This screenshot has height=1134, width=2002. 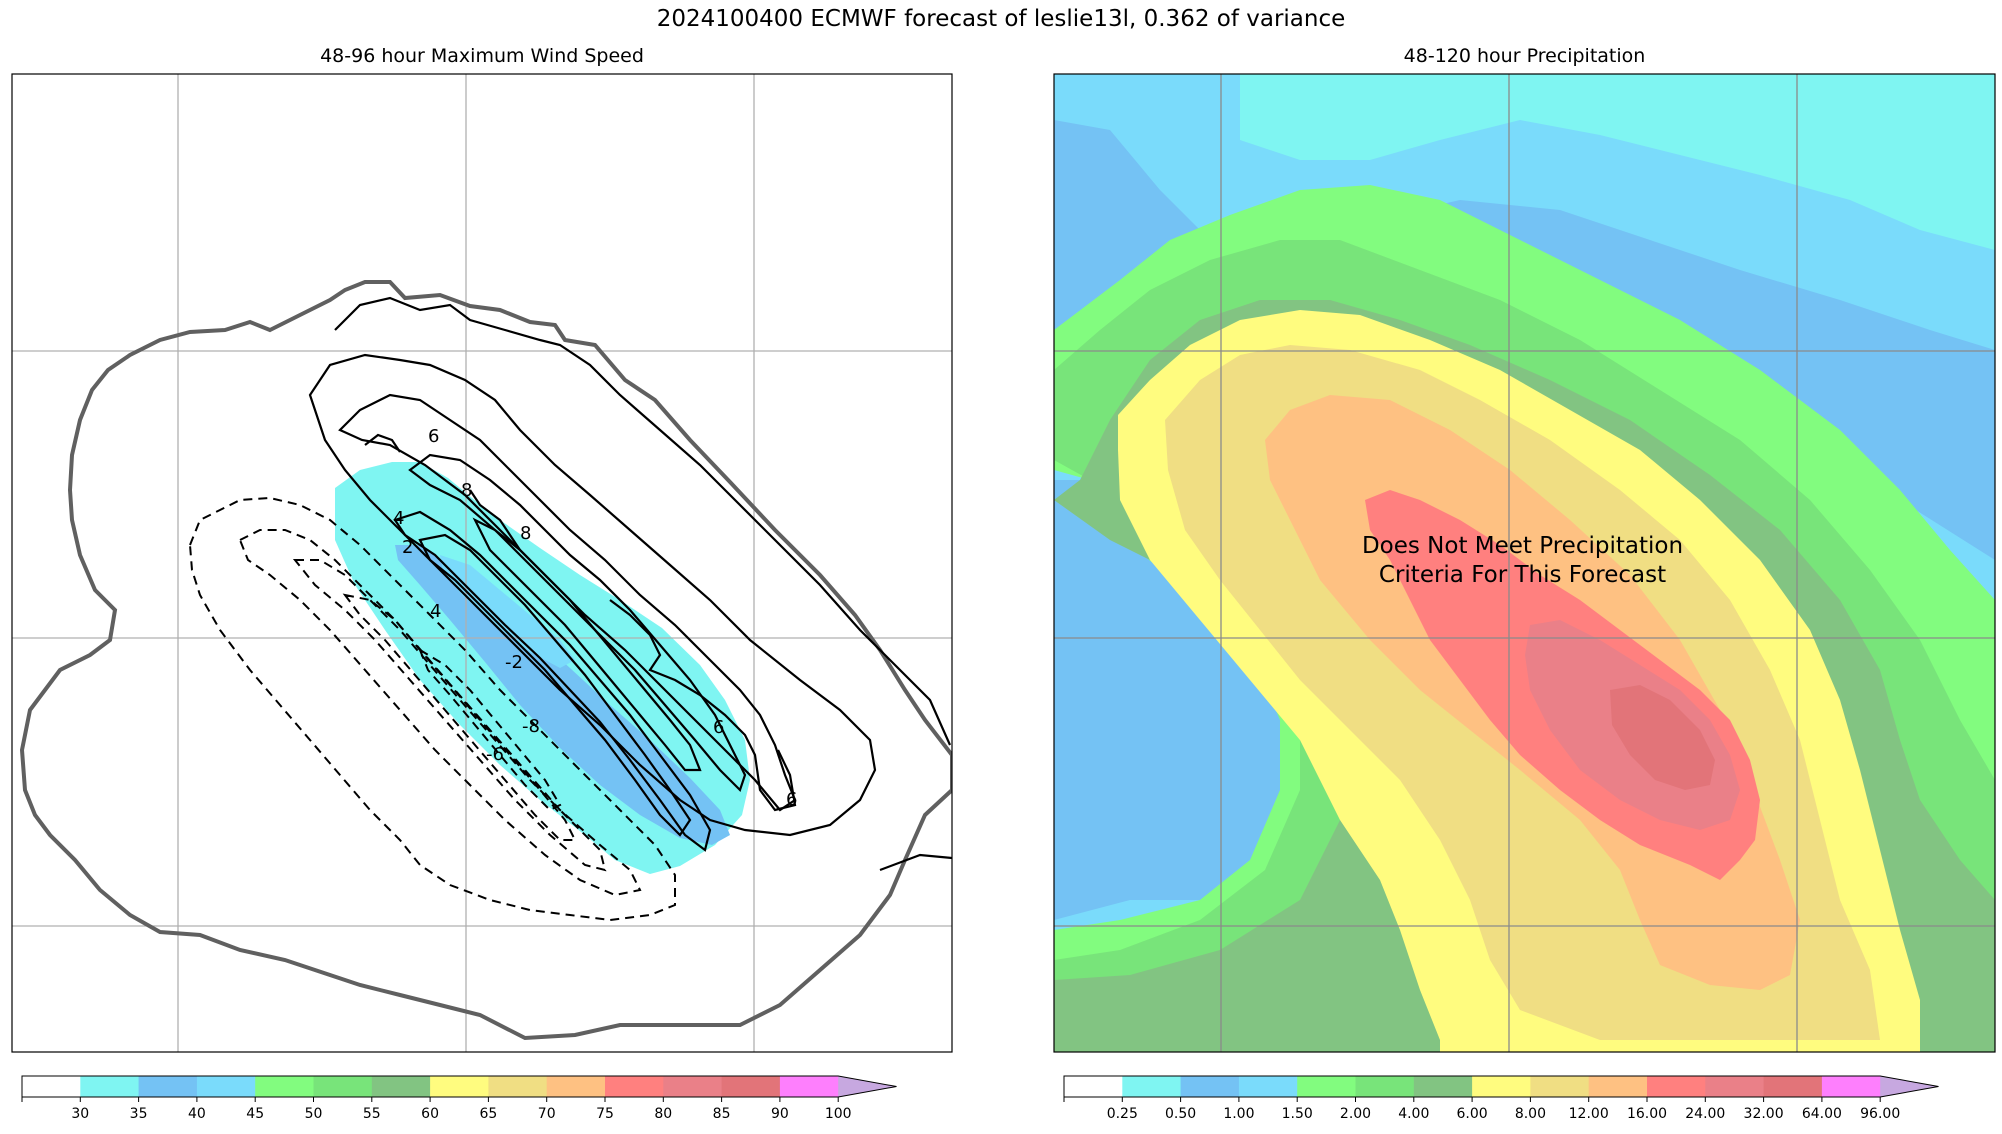 What do you see at coordinates (430, 1114) in the screenshot?
I see `wind-colorbar-tick-label: 60` at bounding box center [430, 1114].